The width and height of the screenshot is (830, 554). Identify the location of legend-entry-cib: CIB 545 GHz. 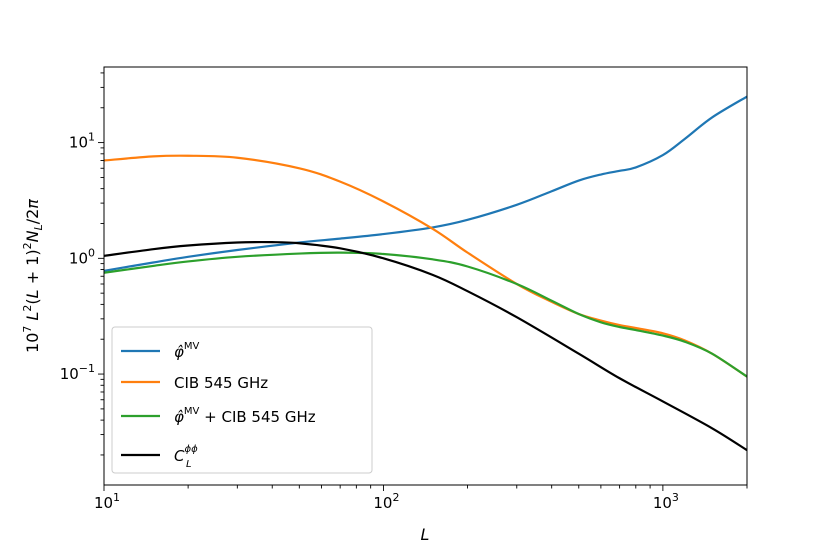
(194, 383).